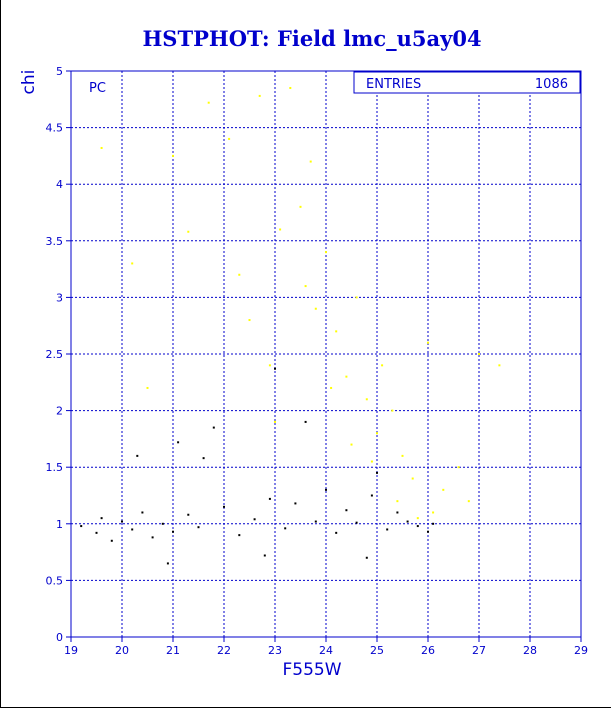 Image resolution: width=612 pixels, height=709 pixels. What do you see at coordinates (59, 297) in the screenshot?
I see `y-tick-label: 3` at bounding box center [59, 297].